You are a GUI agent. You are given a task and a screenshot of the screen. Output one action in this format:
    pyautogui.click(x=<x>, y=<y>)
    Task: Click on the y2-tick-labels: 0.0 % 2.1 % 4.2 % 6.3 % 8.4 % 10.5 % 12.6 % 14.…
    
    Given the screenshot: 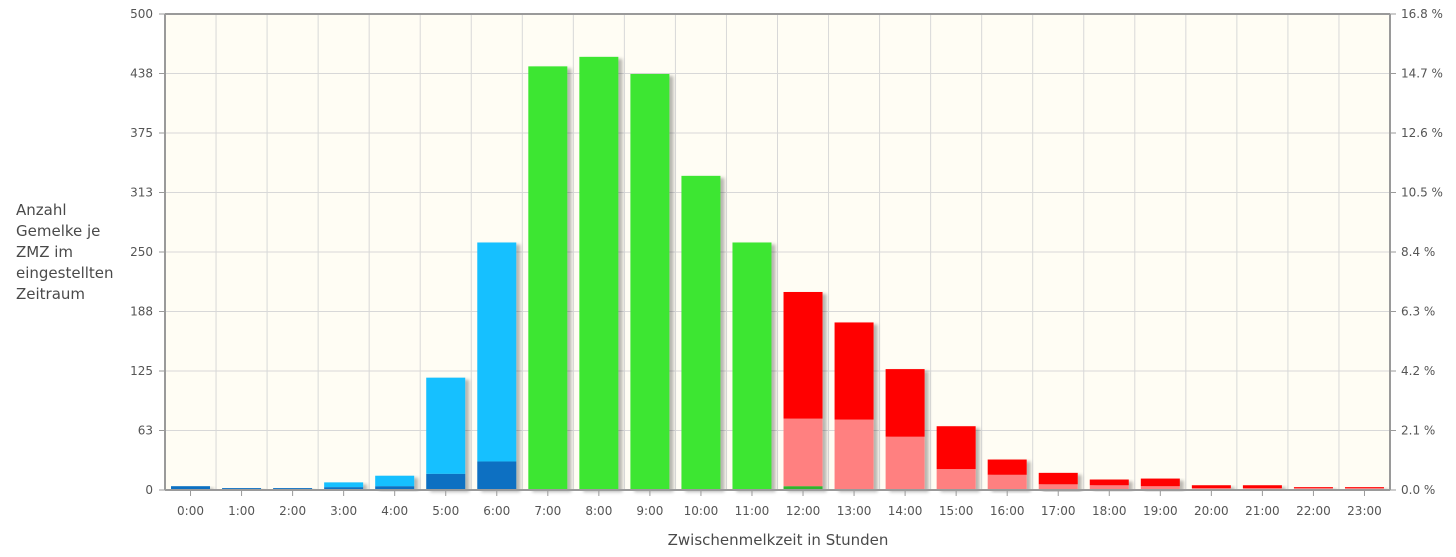 What is the action you would take?
    pyautogui.click(x=1422, y=252)
    